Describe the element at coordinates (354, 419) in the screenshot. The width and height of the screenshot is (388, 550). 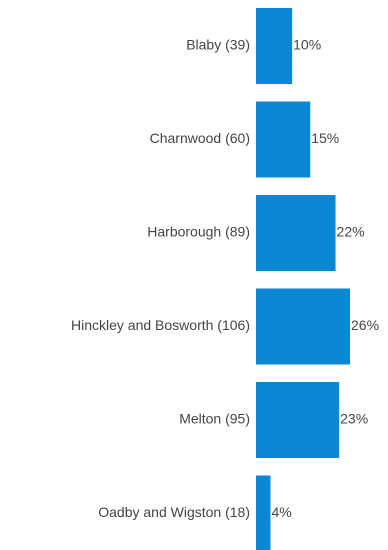
I see `value-label: 23%` at that location.